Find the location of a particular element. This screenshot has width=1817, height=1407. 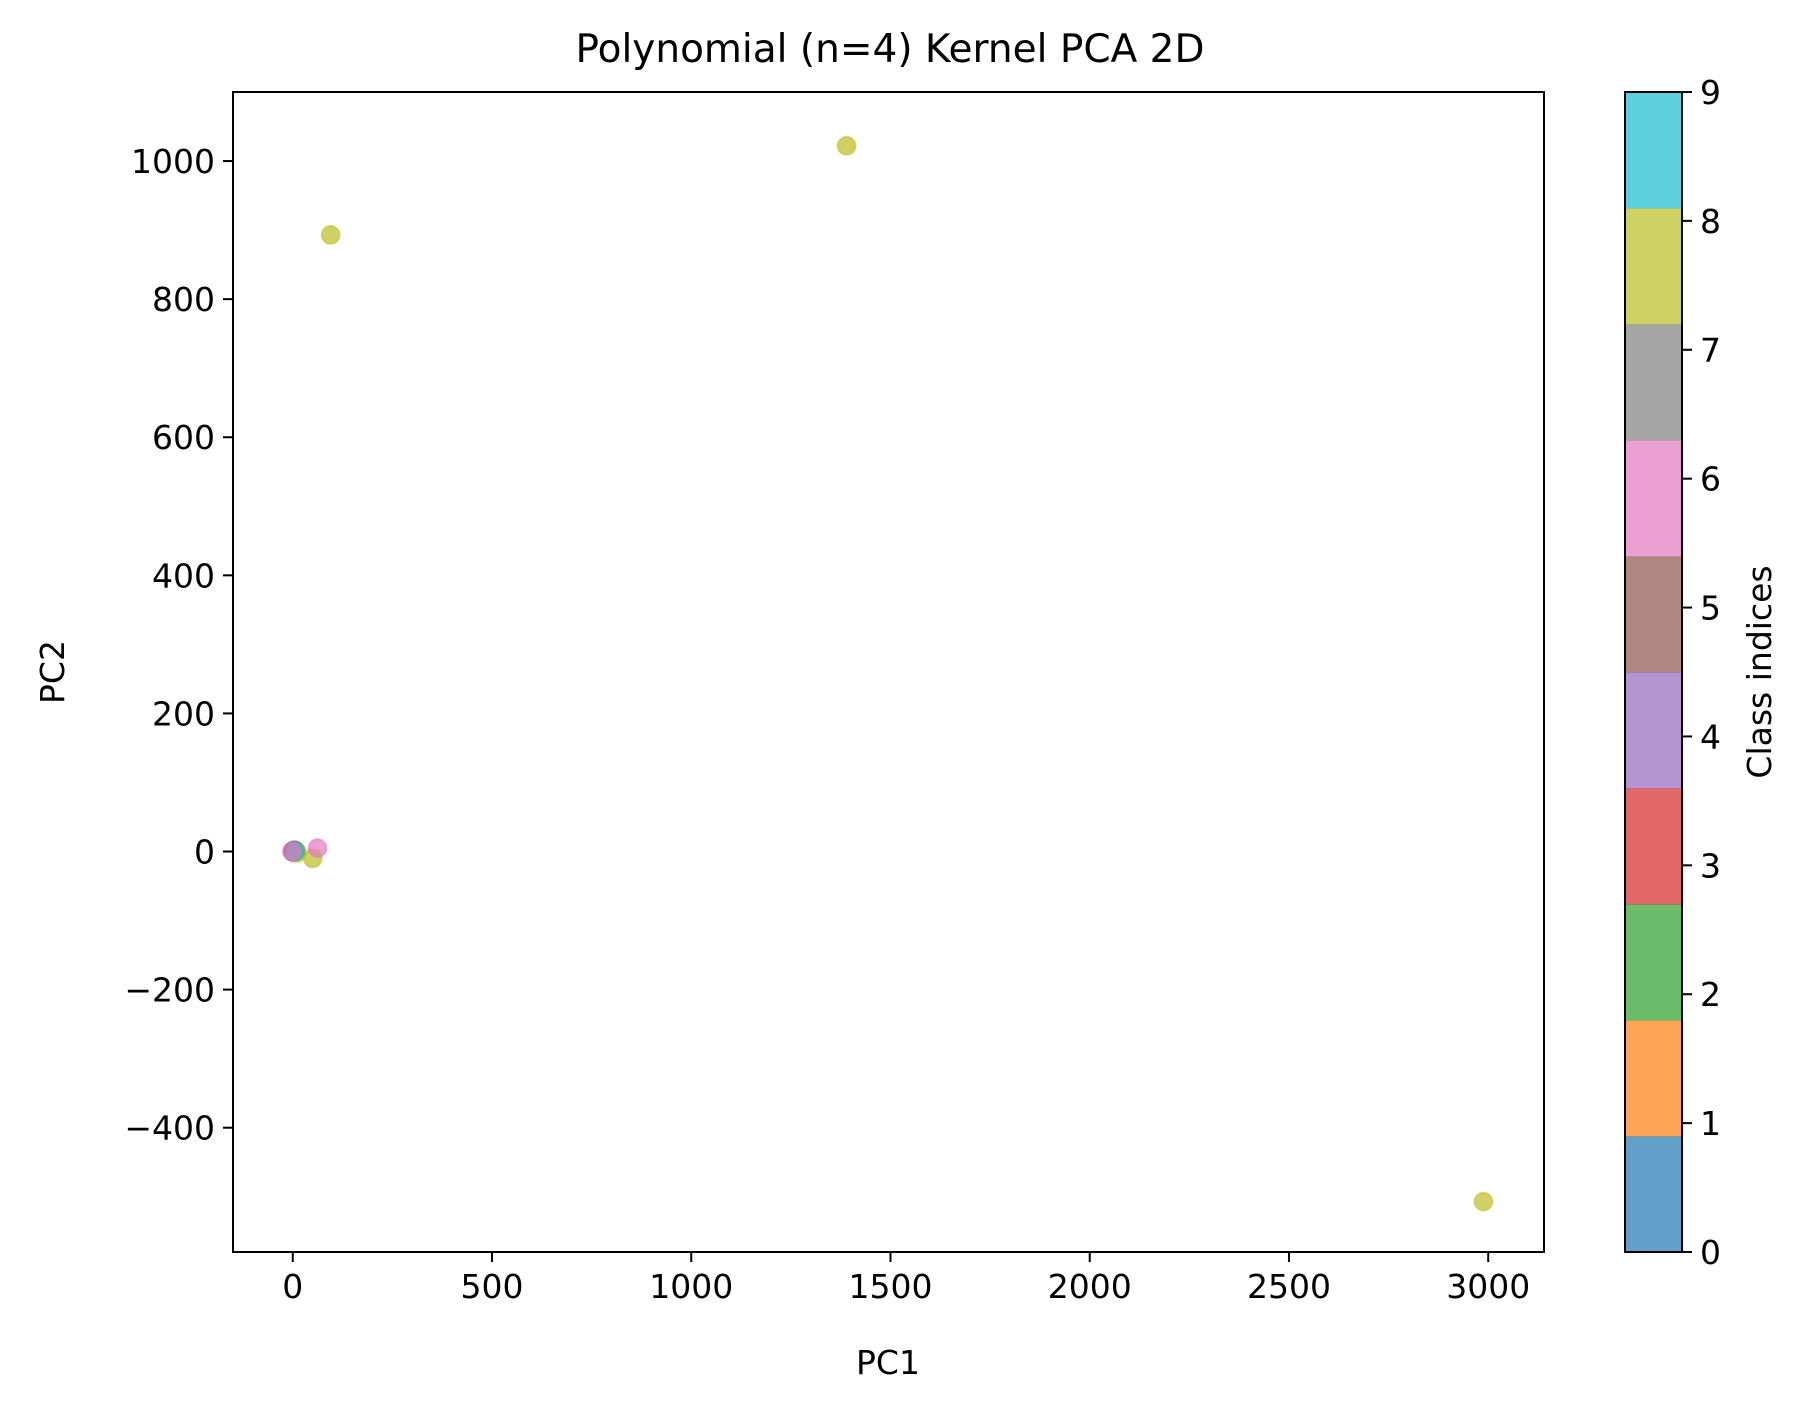

y-tick-label: 0 is located at coordinates (204, 852).